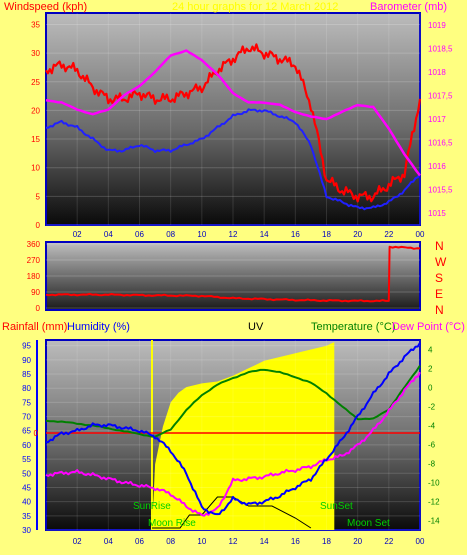 This screenshot has height=555, width=467. I want to click on temperature-tick-label: -8, so click(432, 464).